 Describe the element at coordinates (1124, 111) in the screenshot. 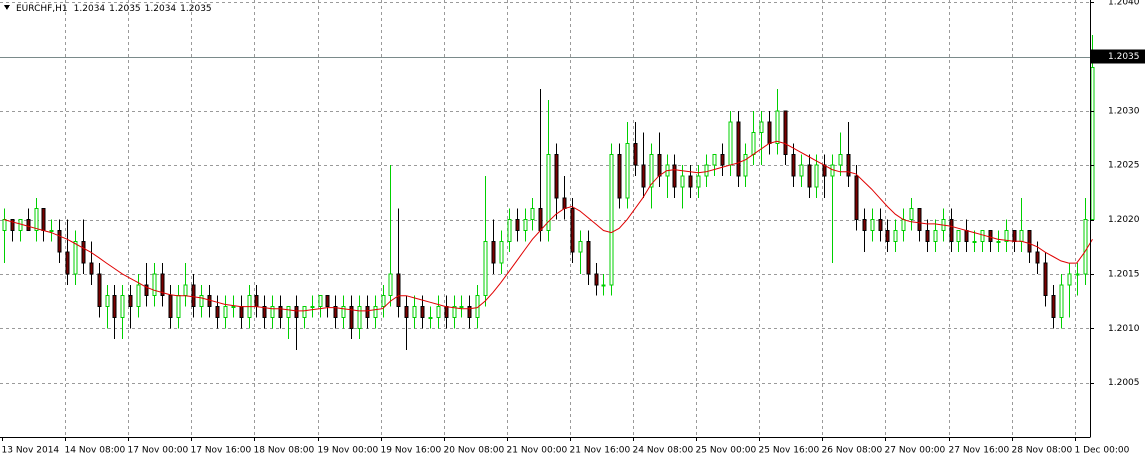

I see `y-tick-label: 1.2030` at that location.